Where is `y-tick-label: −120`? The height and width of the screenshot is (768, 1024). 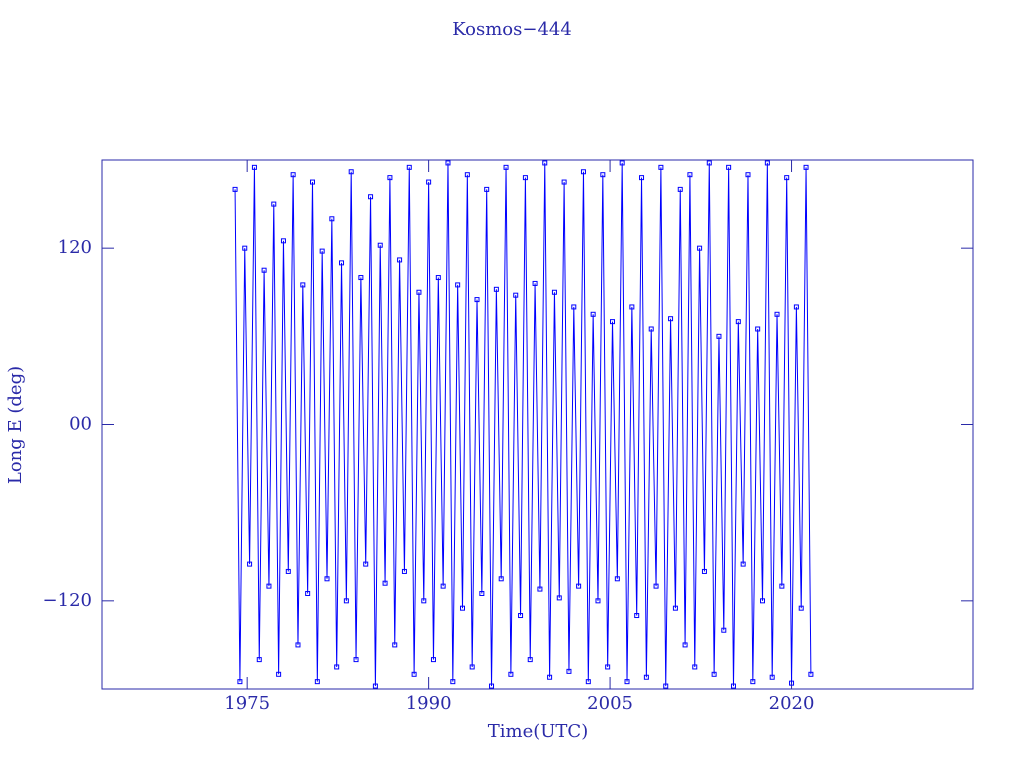
y-tick-label: −120 is located at coordinates (67, 600).